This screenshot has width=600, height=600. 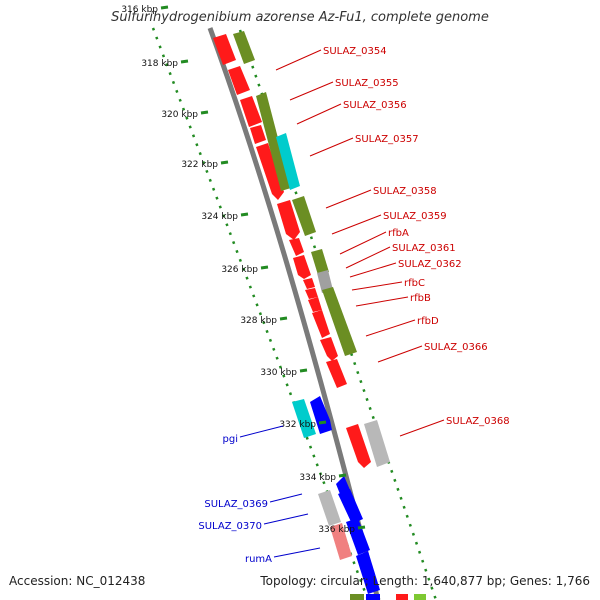 I want to click on gene-label-forward: SULAZ_0355, so click(x=367, y=83).